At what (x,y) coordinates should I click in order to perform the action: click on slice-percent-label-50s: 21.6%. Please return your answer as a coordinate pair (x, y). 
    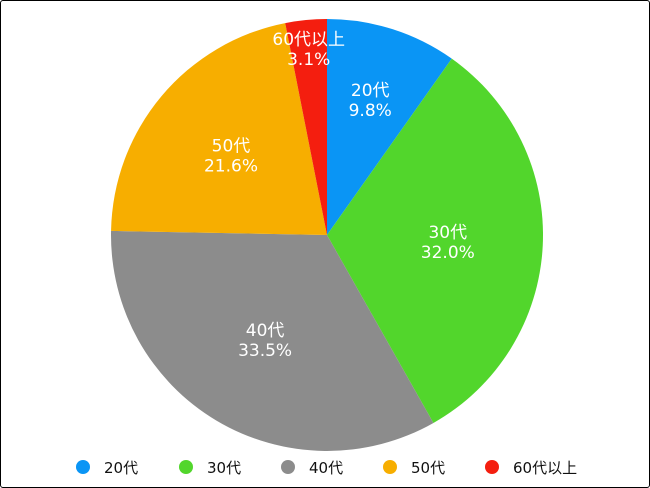
    Looking at the image, I should click on (231, 167).